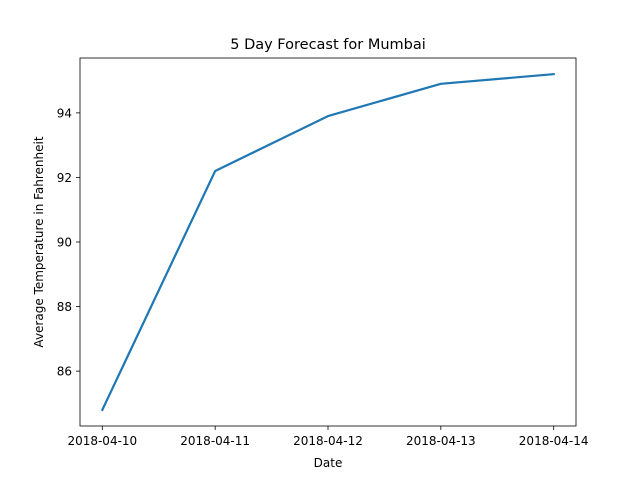  I want to click on y-tick-label: 94, so click(64, 113).